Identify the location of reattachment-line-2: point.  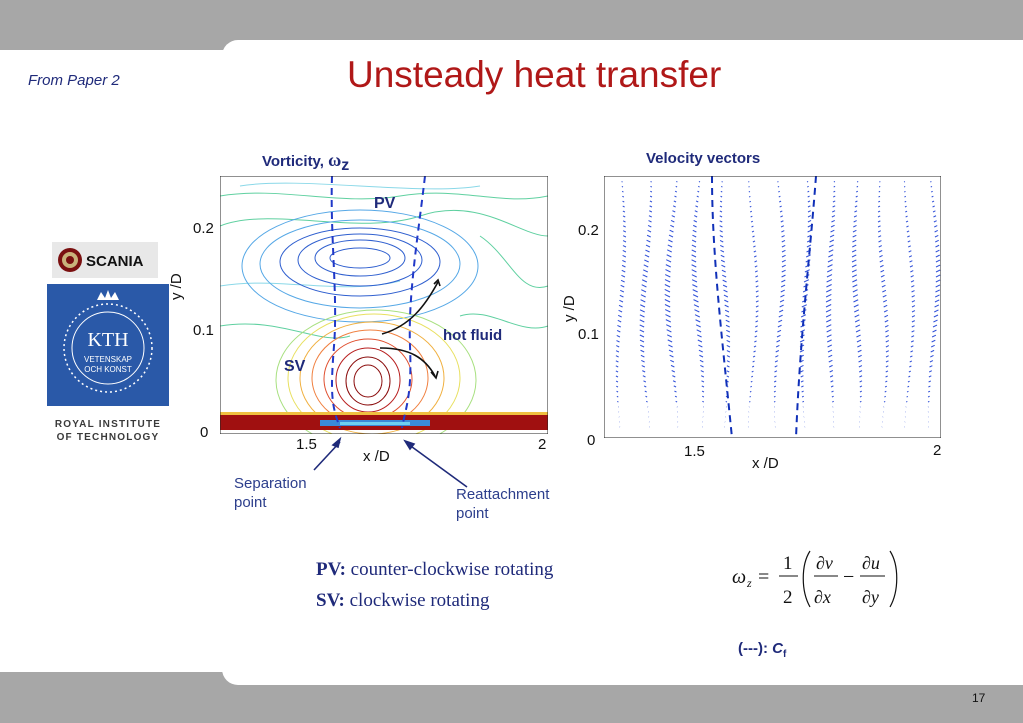
(472, 513).